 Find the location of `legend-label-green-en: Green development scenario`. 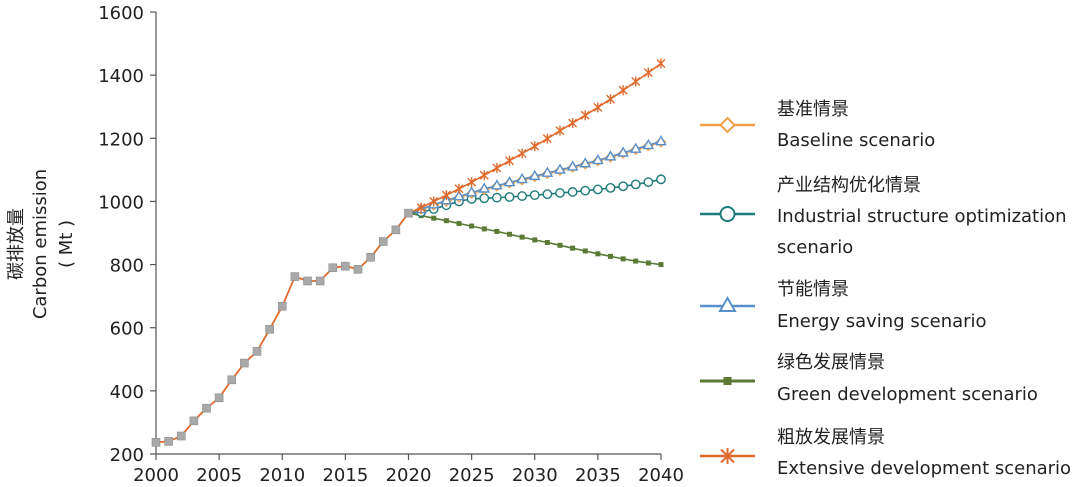

legend-label-green-en: Green development scenario is located at coordinates (907, 394).